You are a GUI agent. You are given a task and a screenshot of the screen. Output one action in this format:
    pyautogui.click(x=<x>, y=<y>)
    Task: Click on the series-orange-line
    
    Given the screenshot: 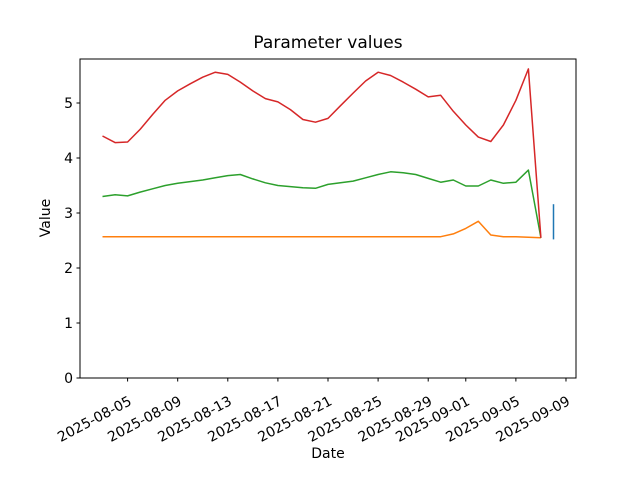 What is the action you would take?
    pyautogui.click(x=321, y=229)
    